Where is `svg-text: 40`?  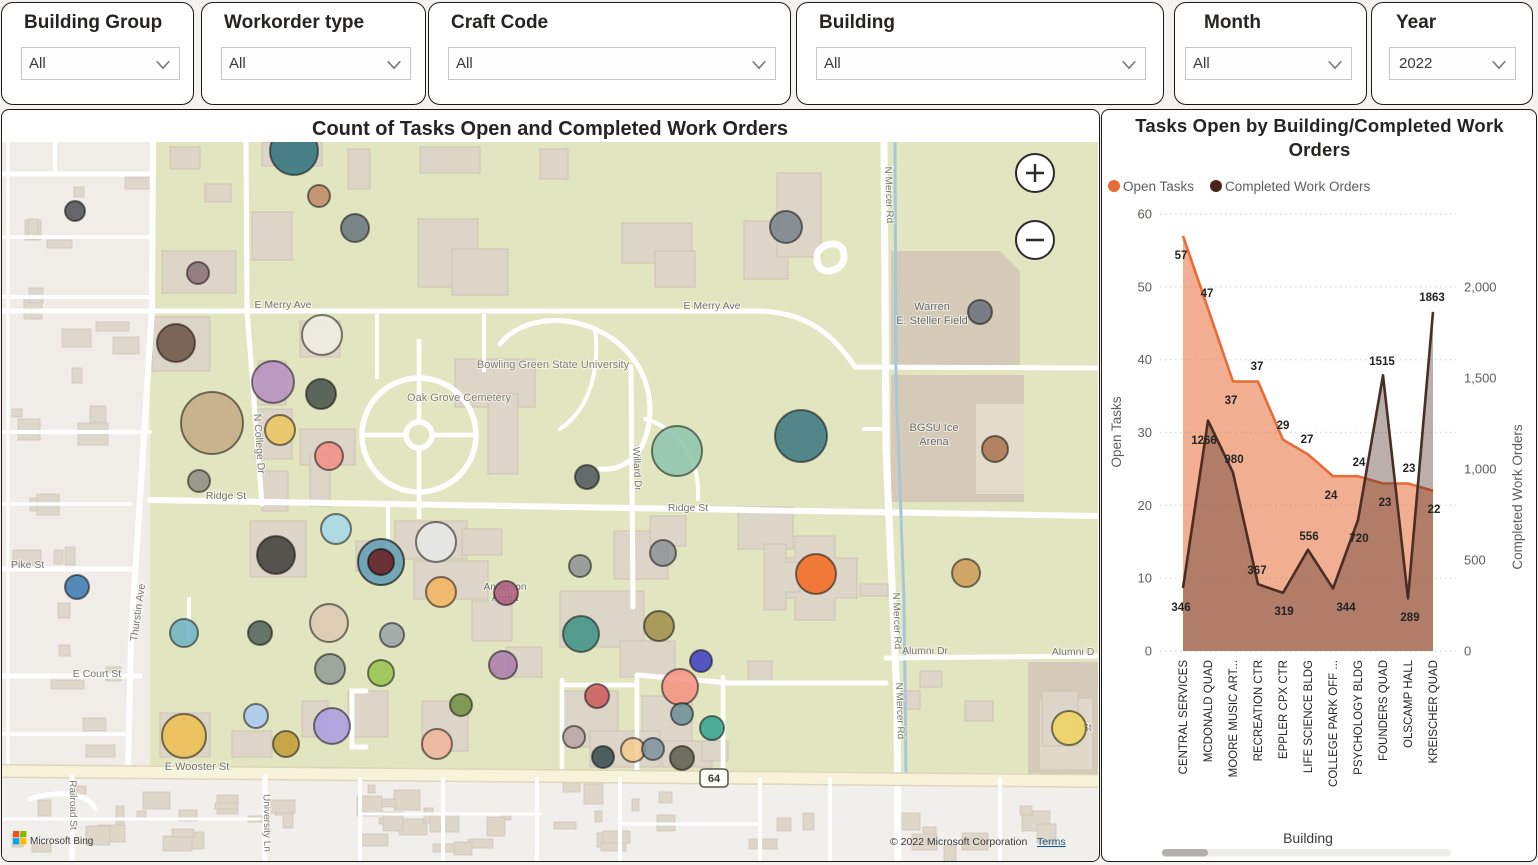 svg-text: 40 is located at coordinates (1144, 359).